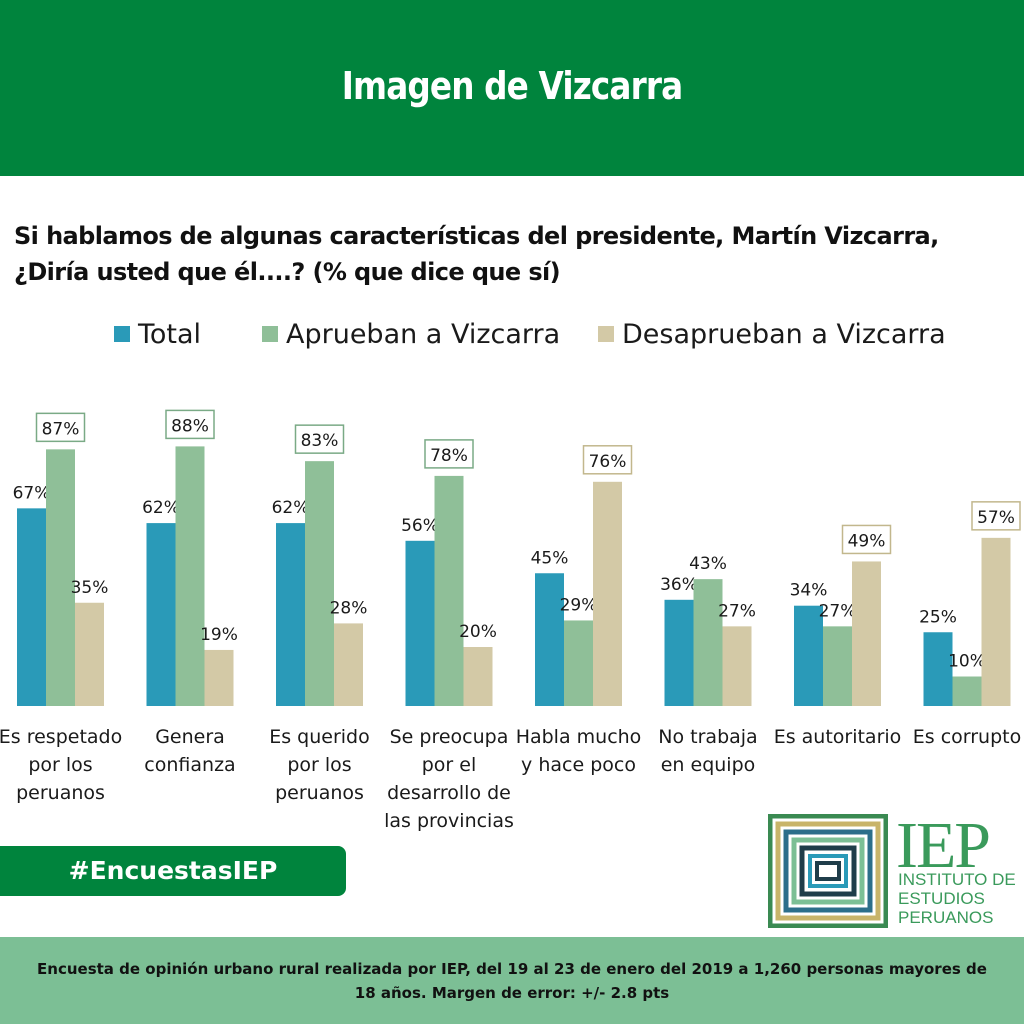  Describe the element at coordinates (941, 898) in the screenshot. I see `logo-line-2: ESTUDIOS` at that location.